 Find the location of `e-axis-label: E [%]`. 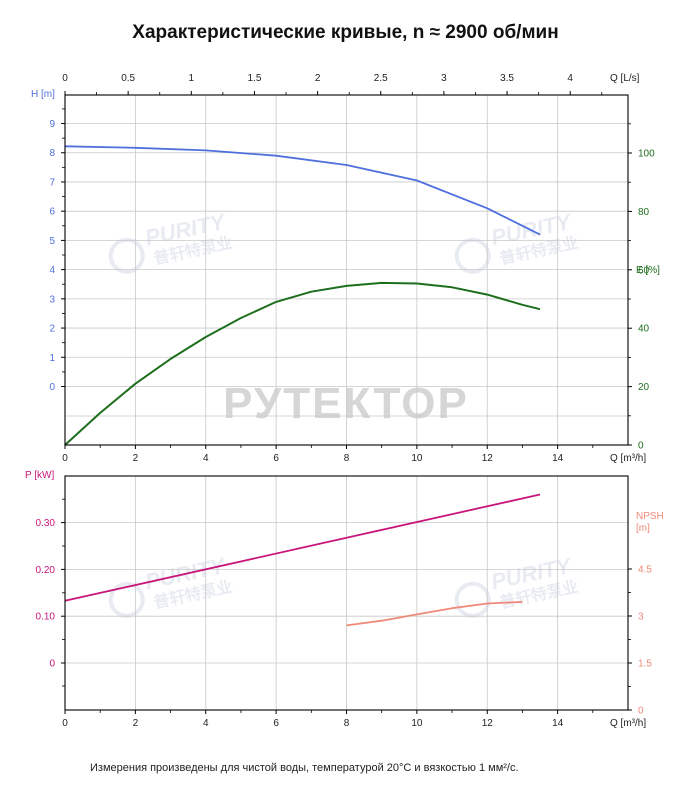

e-axis-label: E [%] is located at coordinates (648, 270).